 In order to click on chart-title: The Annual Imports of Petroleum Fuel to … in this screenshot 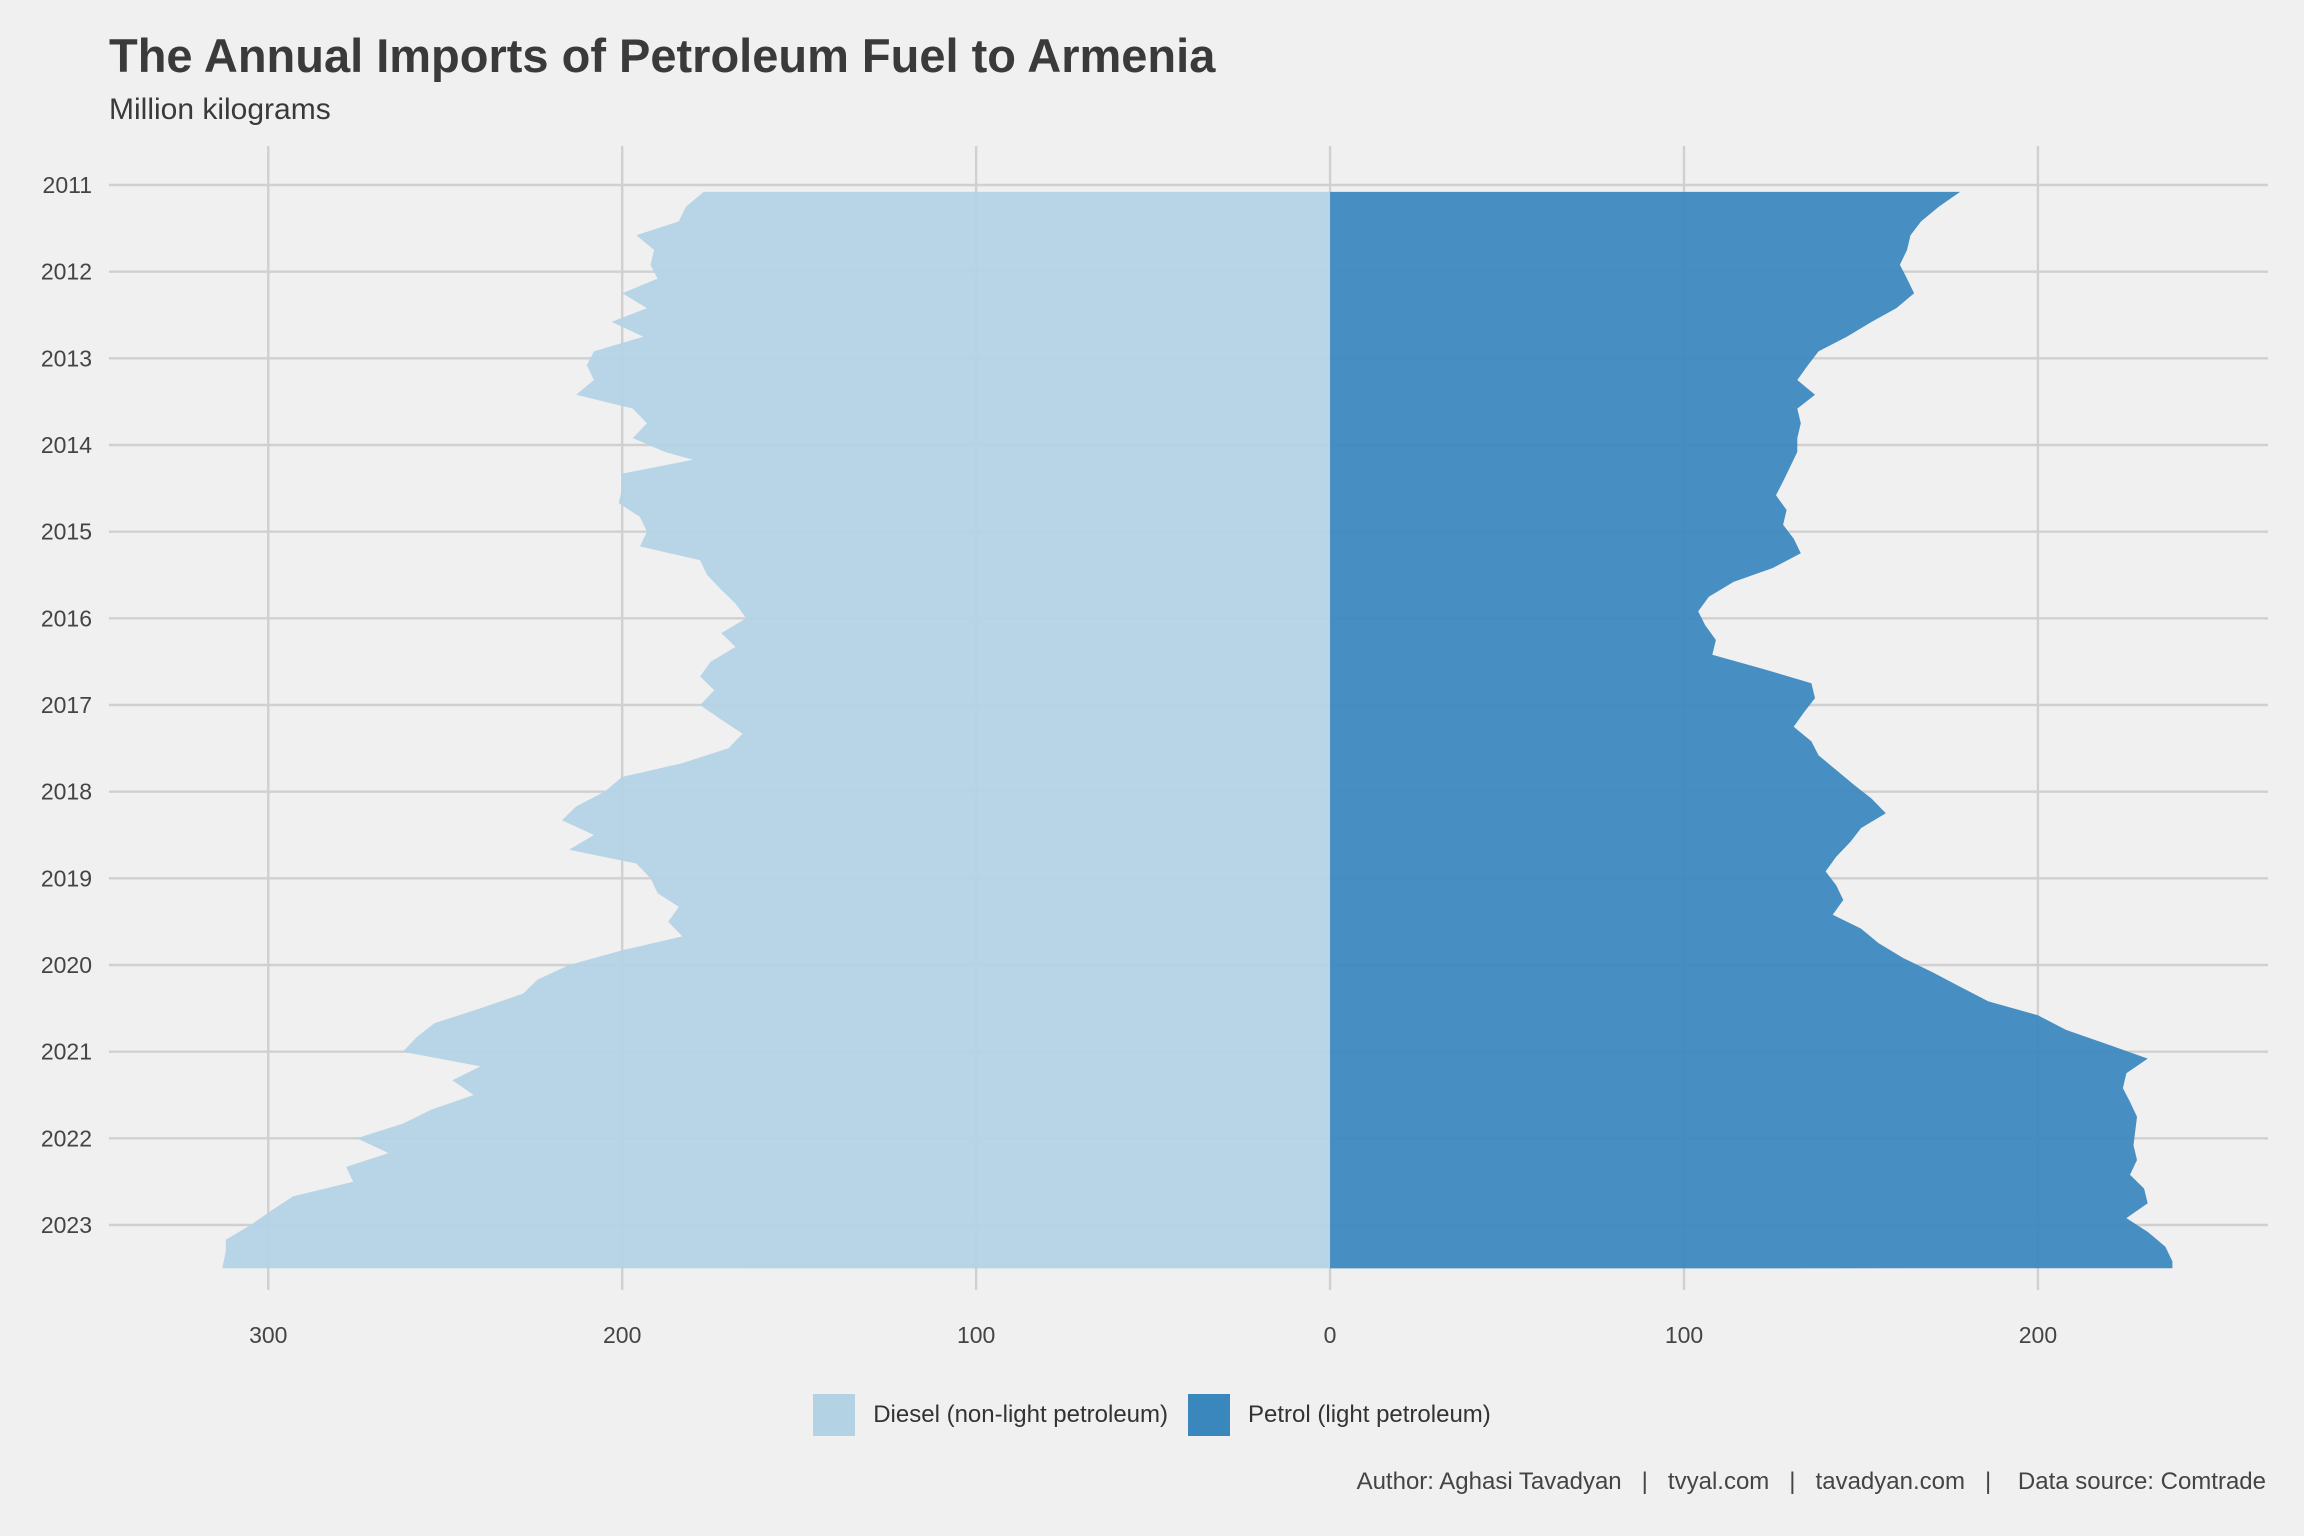, I will do `click(662, 55)`.